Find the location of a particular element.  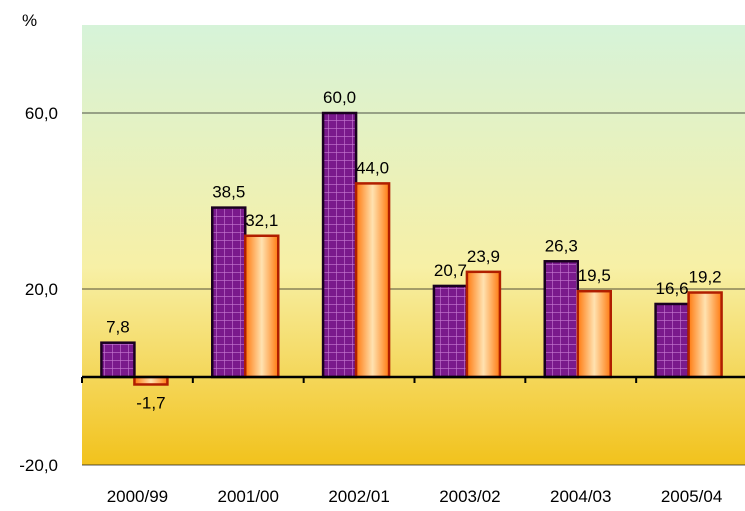

value-label: 44,0 is located at coordinates (372, 167).